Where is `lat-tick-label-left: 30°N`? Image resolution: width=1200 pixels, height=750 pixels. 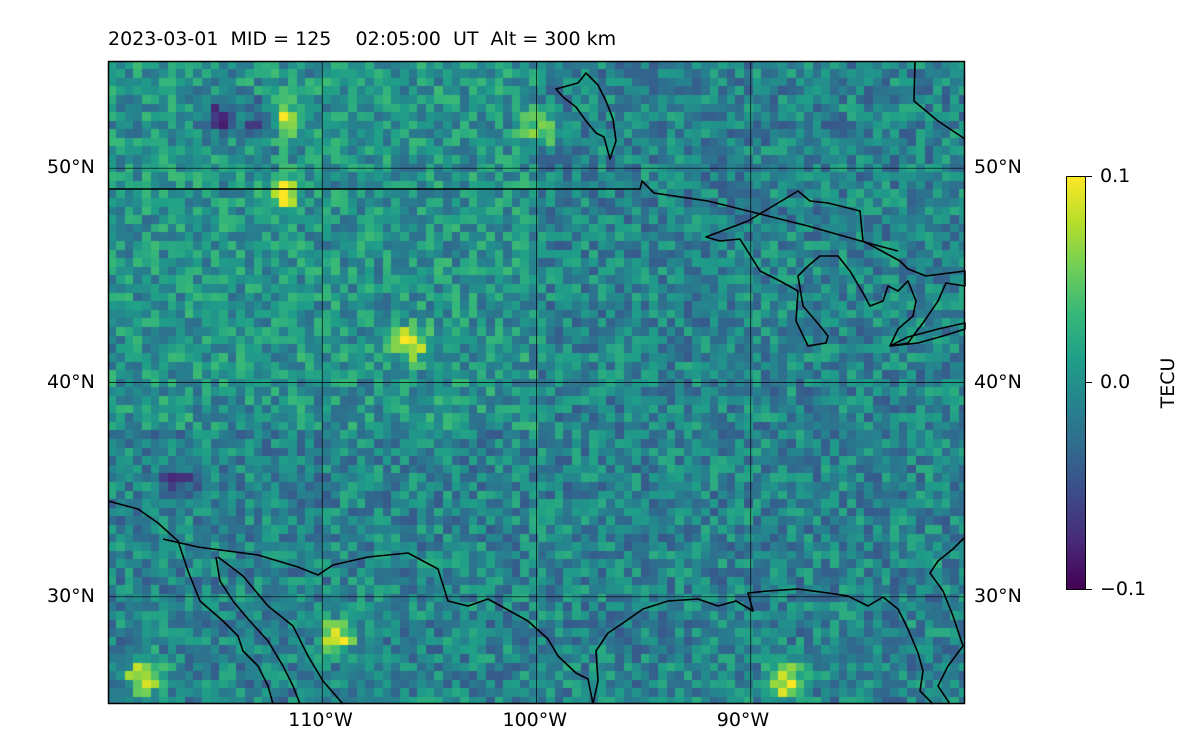
lat-tick-label-left: 30°N is located at coordinates (71, 595).